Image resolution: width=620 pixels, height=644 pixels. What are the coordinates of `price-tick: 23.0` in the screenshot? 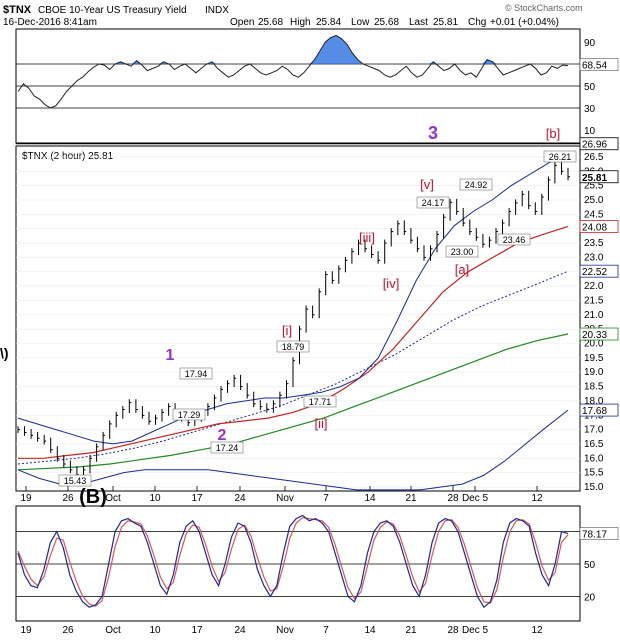 It's located at (594, 257).